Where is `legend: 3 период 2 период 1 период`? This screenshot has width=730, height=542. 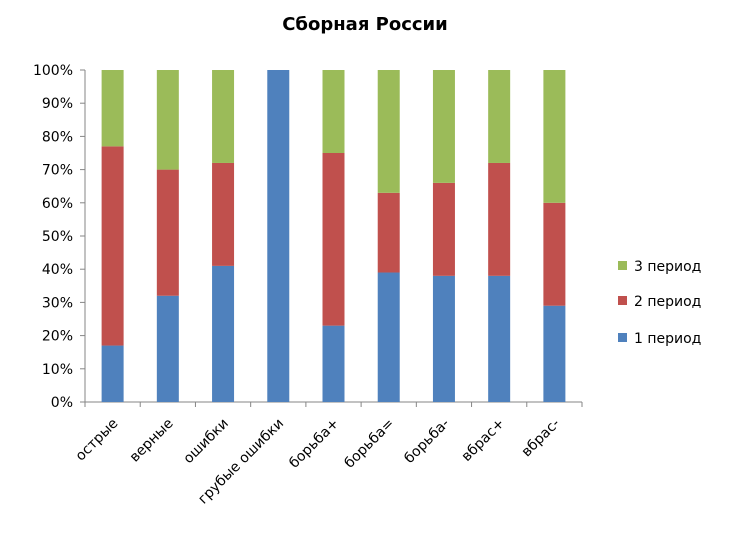
legend: 3 период 2 период 1 период is located at coordinates (659, 303).